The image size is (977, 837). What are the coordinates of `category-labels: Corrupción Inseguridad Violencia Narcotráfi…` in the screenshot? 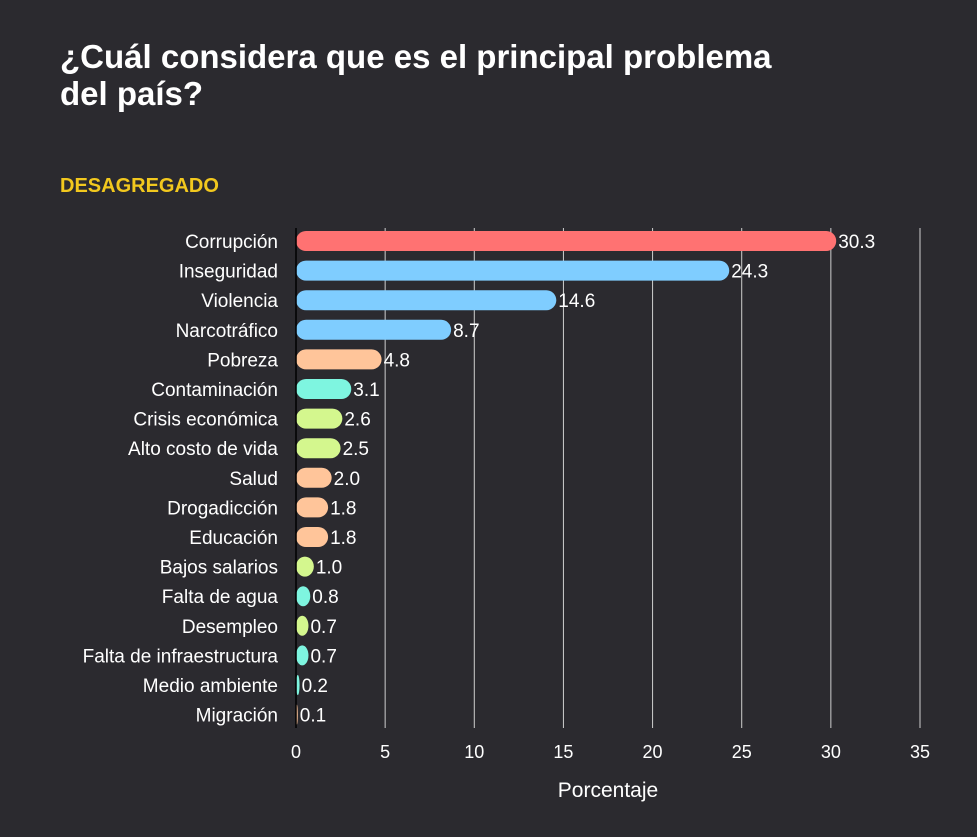 It's located at (181, 479).